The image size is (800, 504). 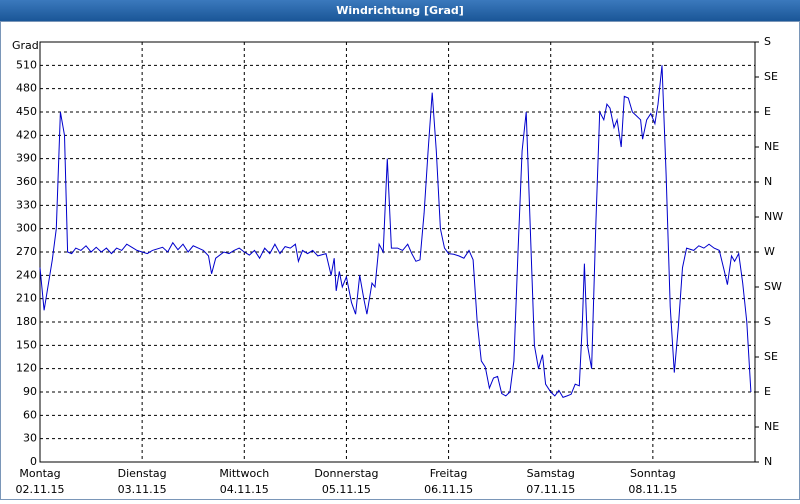 I want to click on y-tick-label: 270, so click(x=26, y=251).